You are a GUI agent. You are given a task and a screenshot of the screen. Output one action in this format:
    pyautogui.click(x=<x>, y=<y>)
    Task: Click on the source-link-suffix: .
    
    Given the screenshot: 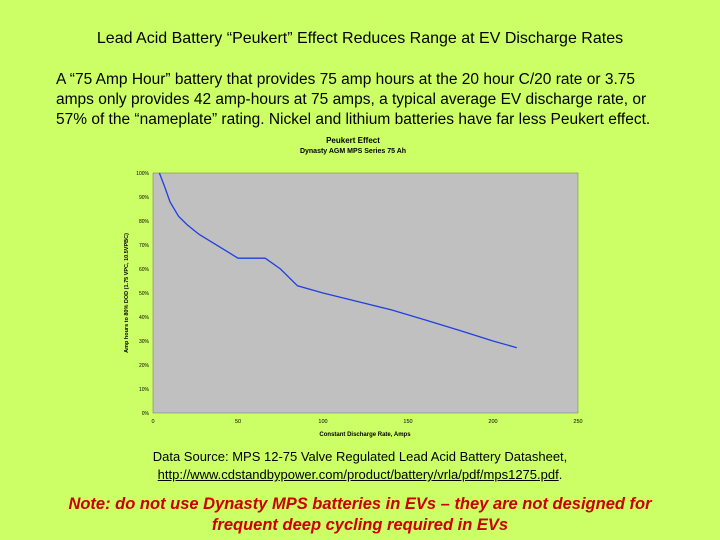 What is the action you would take?
    pyautogui.click(x=560, y=474)
    